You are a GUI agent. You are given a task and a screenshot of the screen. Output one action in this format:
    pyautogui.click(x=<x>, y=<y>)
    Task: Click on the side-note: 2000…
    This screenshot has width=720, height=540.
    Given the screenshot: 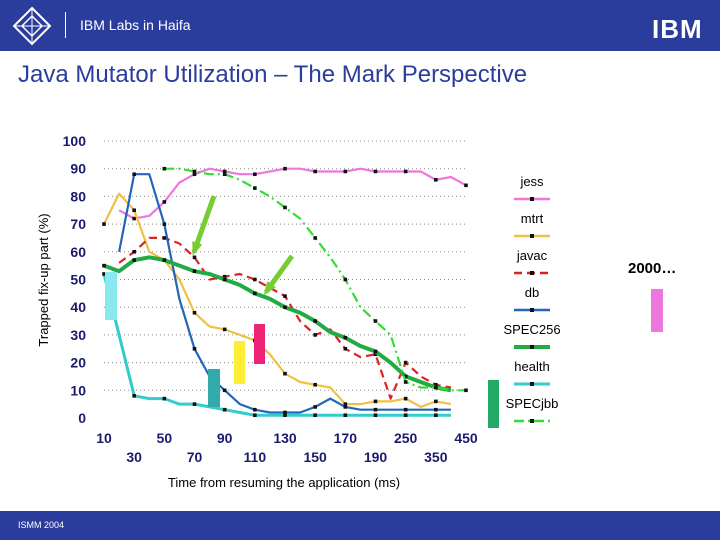 What is the action you would take?
    pyautogui.click(x=652, y=268)
    